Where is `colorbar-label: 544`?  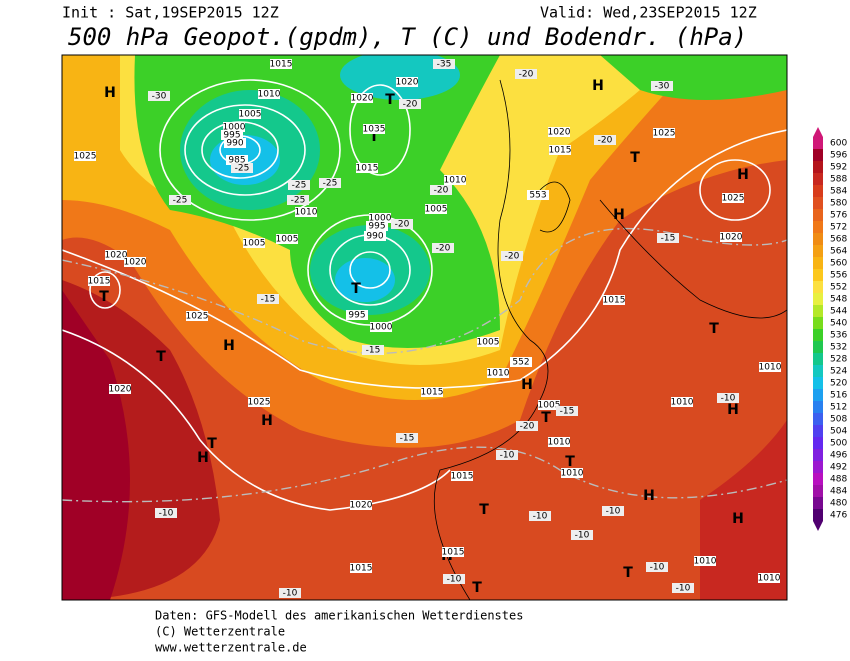 colorbar-label: 544 is located at coordinates (838, 312).